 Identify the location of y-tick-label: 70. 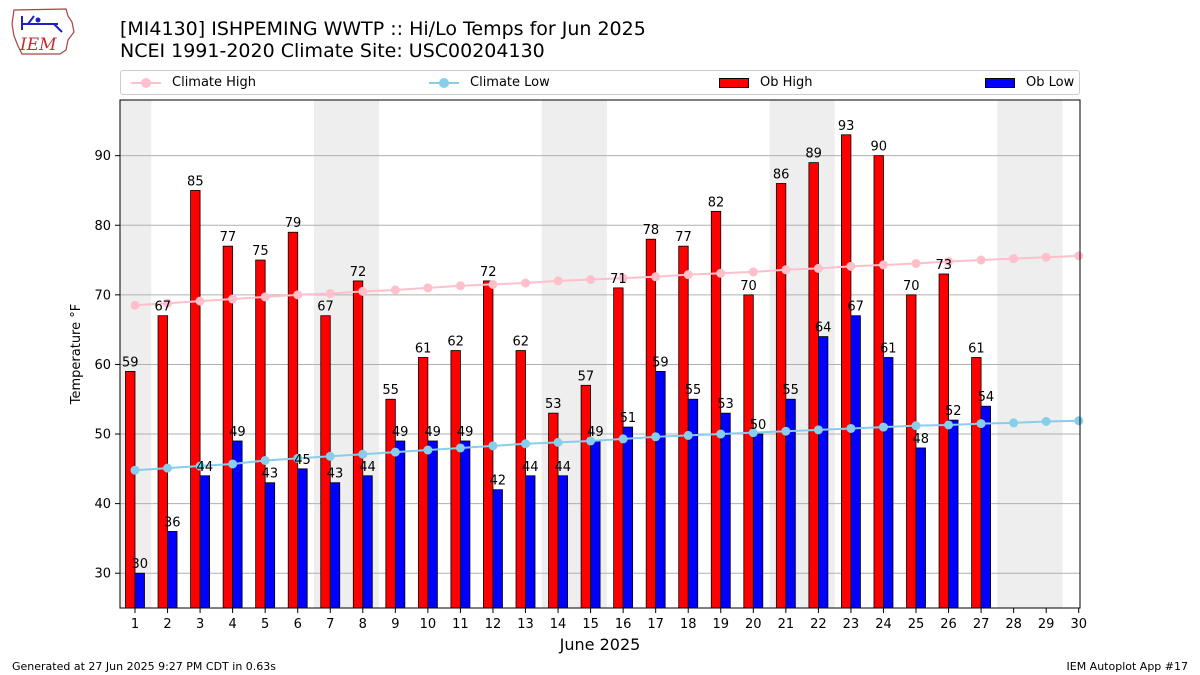
(102, 295).